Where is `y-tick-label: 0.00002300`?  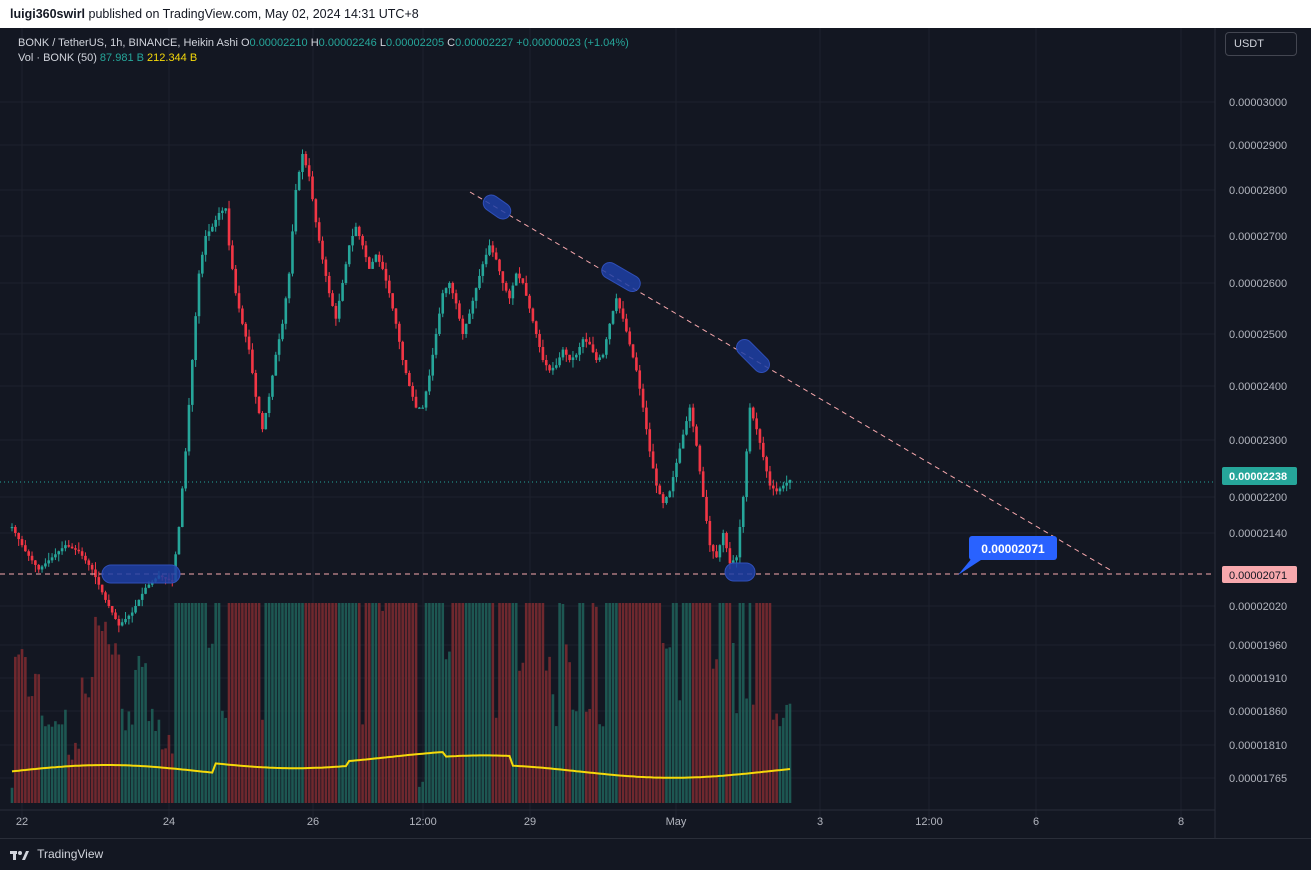
y-tick-label: 0.00002300 is located at coordinates (1258, 441).